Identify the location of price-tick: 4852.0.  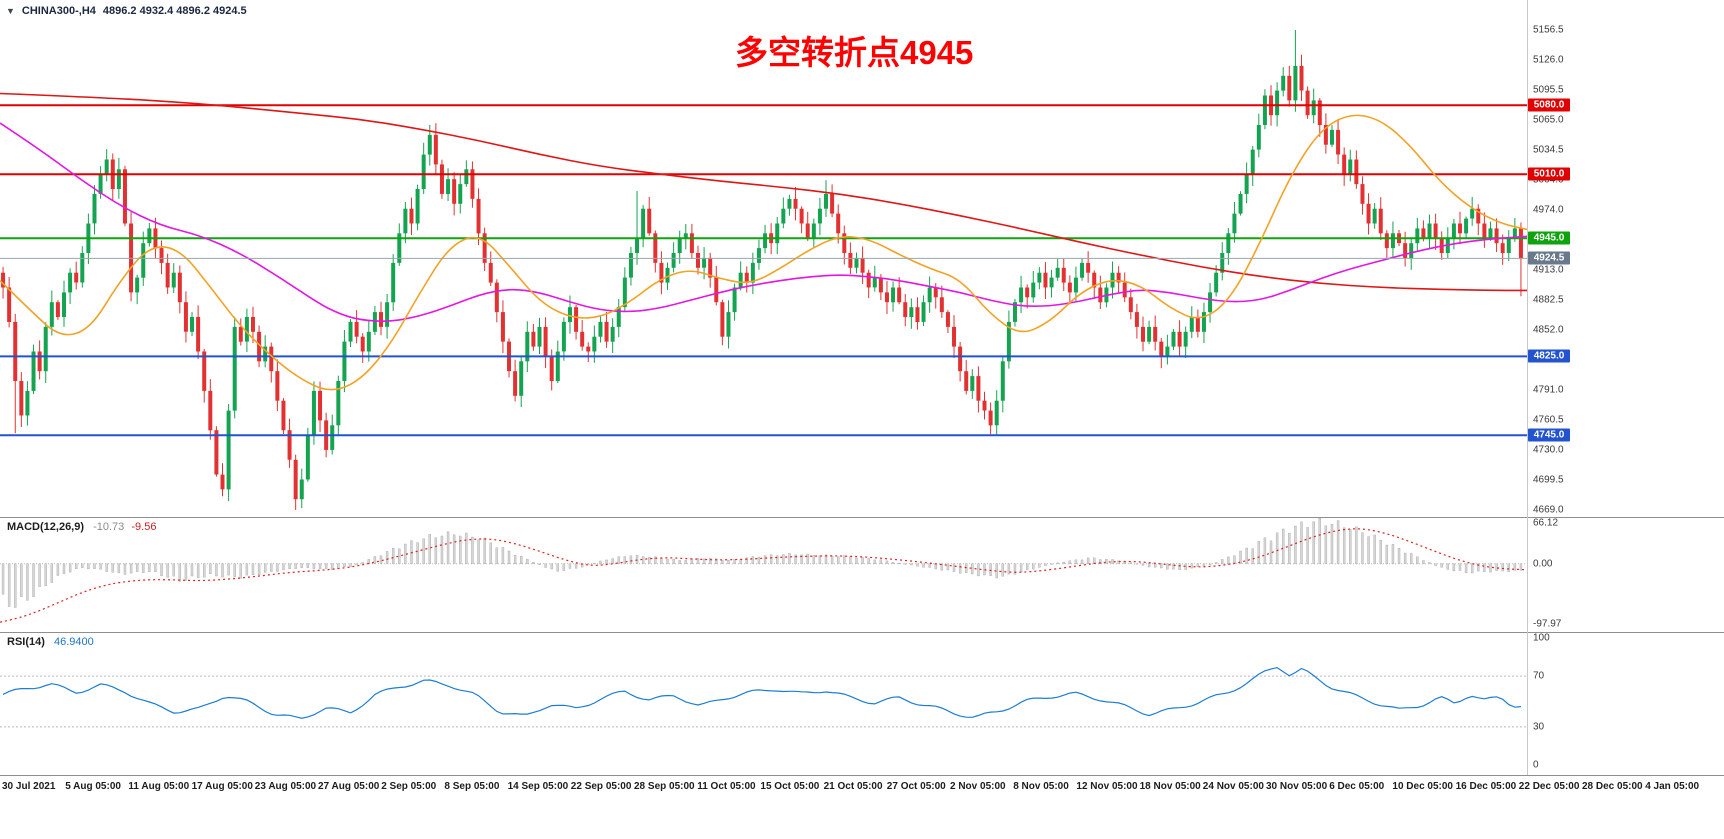
(1548, 330).